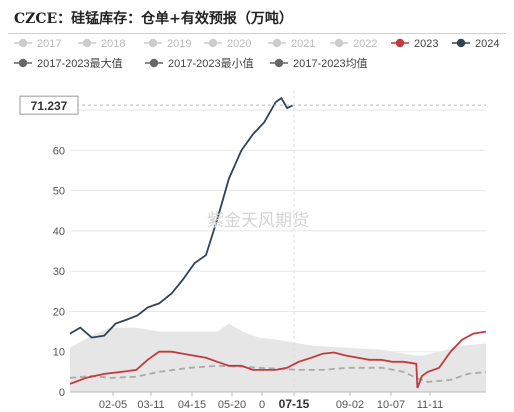  Describe the element at coordinates (179, 44) in the screenshot. I see `legend-label: 2019` at that location.